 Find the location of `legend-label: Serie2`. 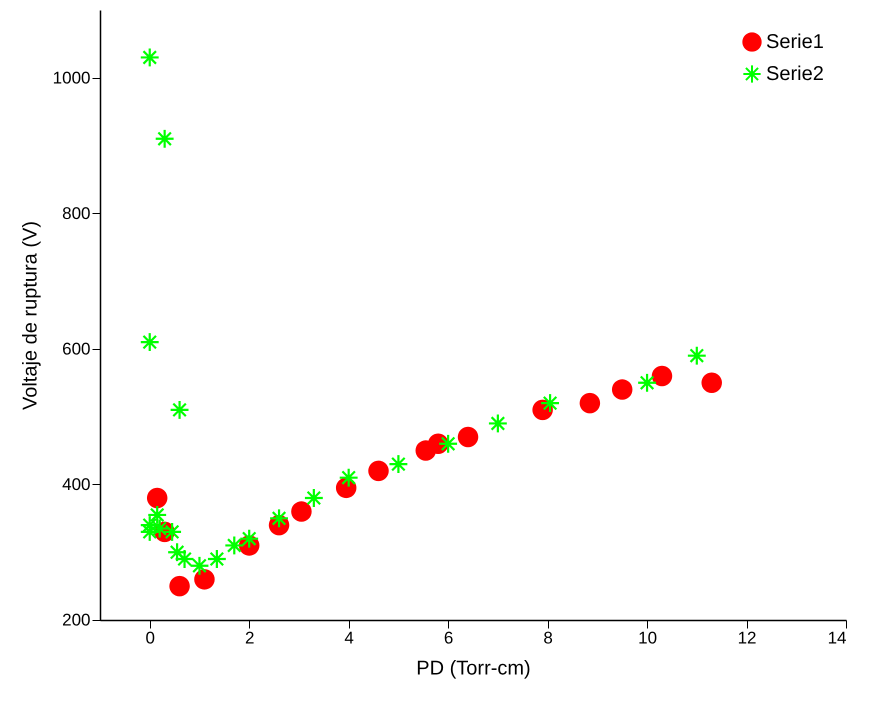

legend-label: Serie2 is located at coordinates (795, 74).